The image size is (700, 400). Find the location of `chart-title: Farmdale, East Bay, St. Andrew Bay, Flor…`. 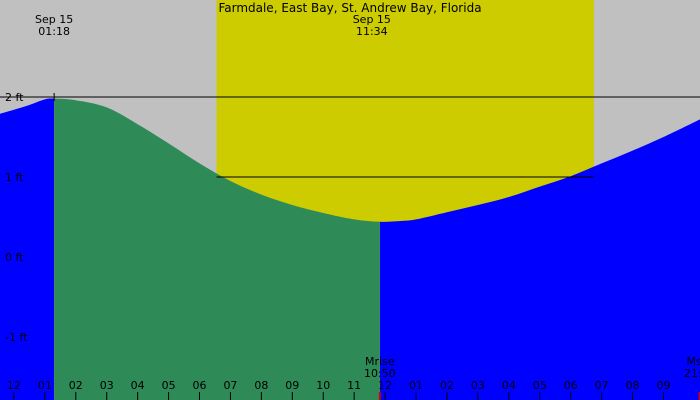

chart-title: Farmdale, East Bay, St. Andrew Bay, Flor… is located at coordinates (349, 8).